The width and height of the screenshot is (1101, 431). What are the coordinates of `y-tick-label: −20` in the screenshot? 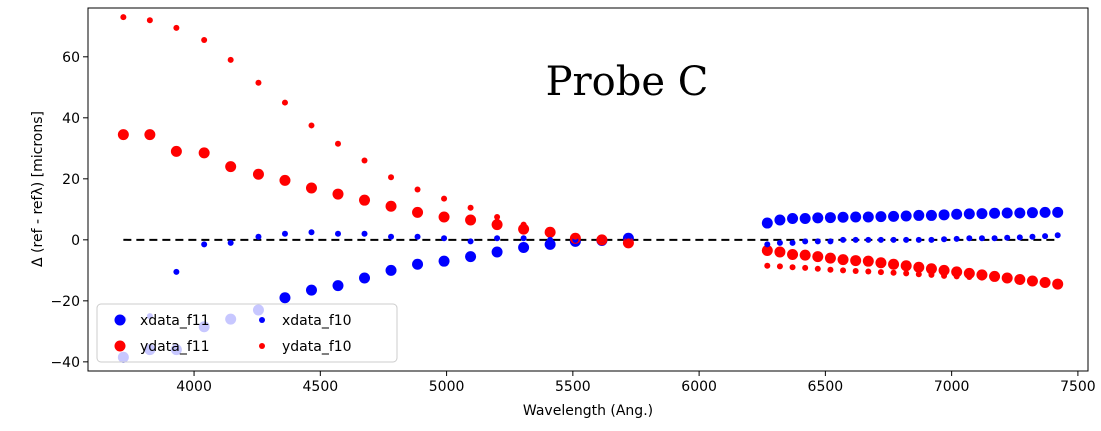 It's located at (65, 302).